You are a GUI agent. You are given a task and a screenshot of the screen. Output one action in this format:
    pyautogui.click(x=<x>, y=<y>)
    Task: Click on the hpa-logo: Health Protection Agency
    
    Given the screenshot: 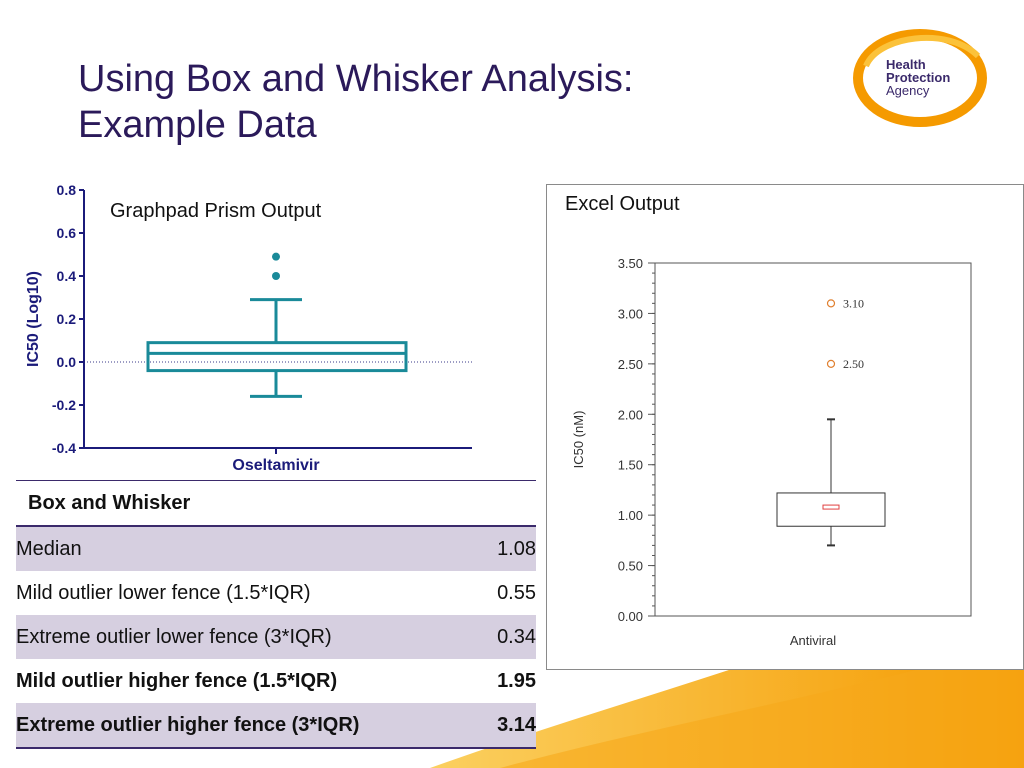 What is the action you would take?
    pyautogui.click(x=918, y=77)
    